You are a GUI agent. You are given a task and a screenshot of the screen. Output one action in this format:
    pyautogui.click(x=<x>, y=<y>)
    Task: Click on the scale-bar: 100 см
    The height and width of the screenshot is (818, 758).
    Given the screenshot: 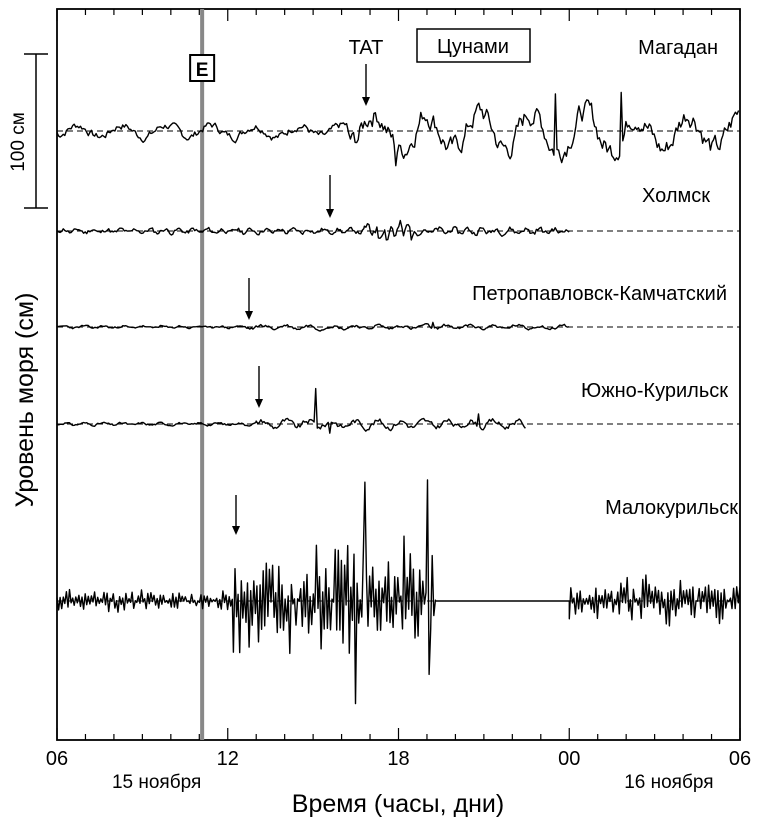 What is the action you would take?
    pyautogui.click(x=28, y=131)
    